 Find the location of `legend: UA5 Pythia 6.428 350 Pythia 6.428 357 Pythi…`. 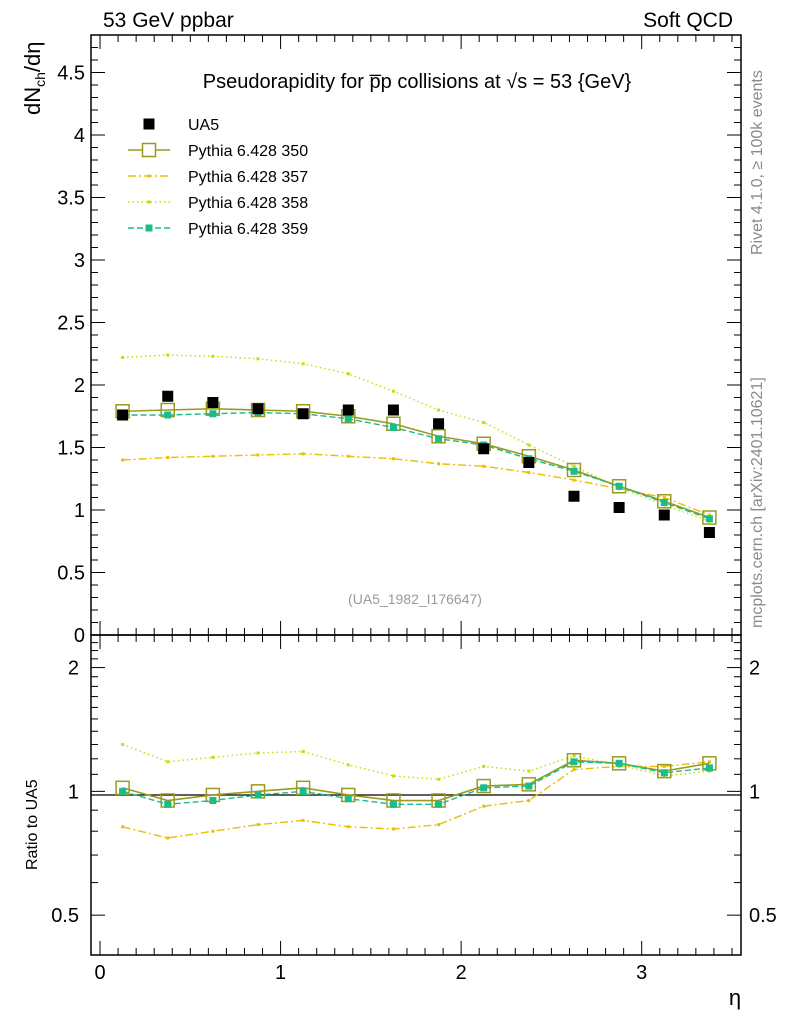

legend: UA5 Pythia 6.428 350 Pythia 6.428 357 Pythi… is located at coordinates (218, 177).